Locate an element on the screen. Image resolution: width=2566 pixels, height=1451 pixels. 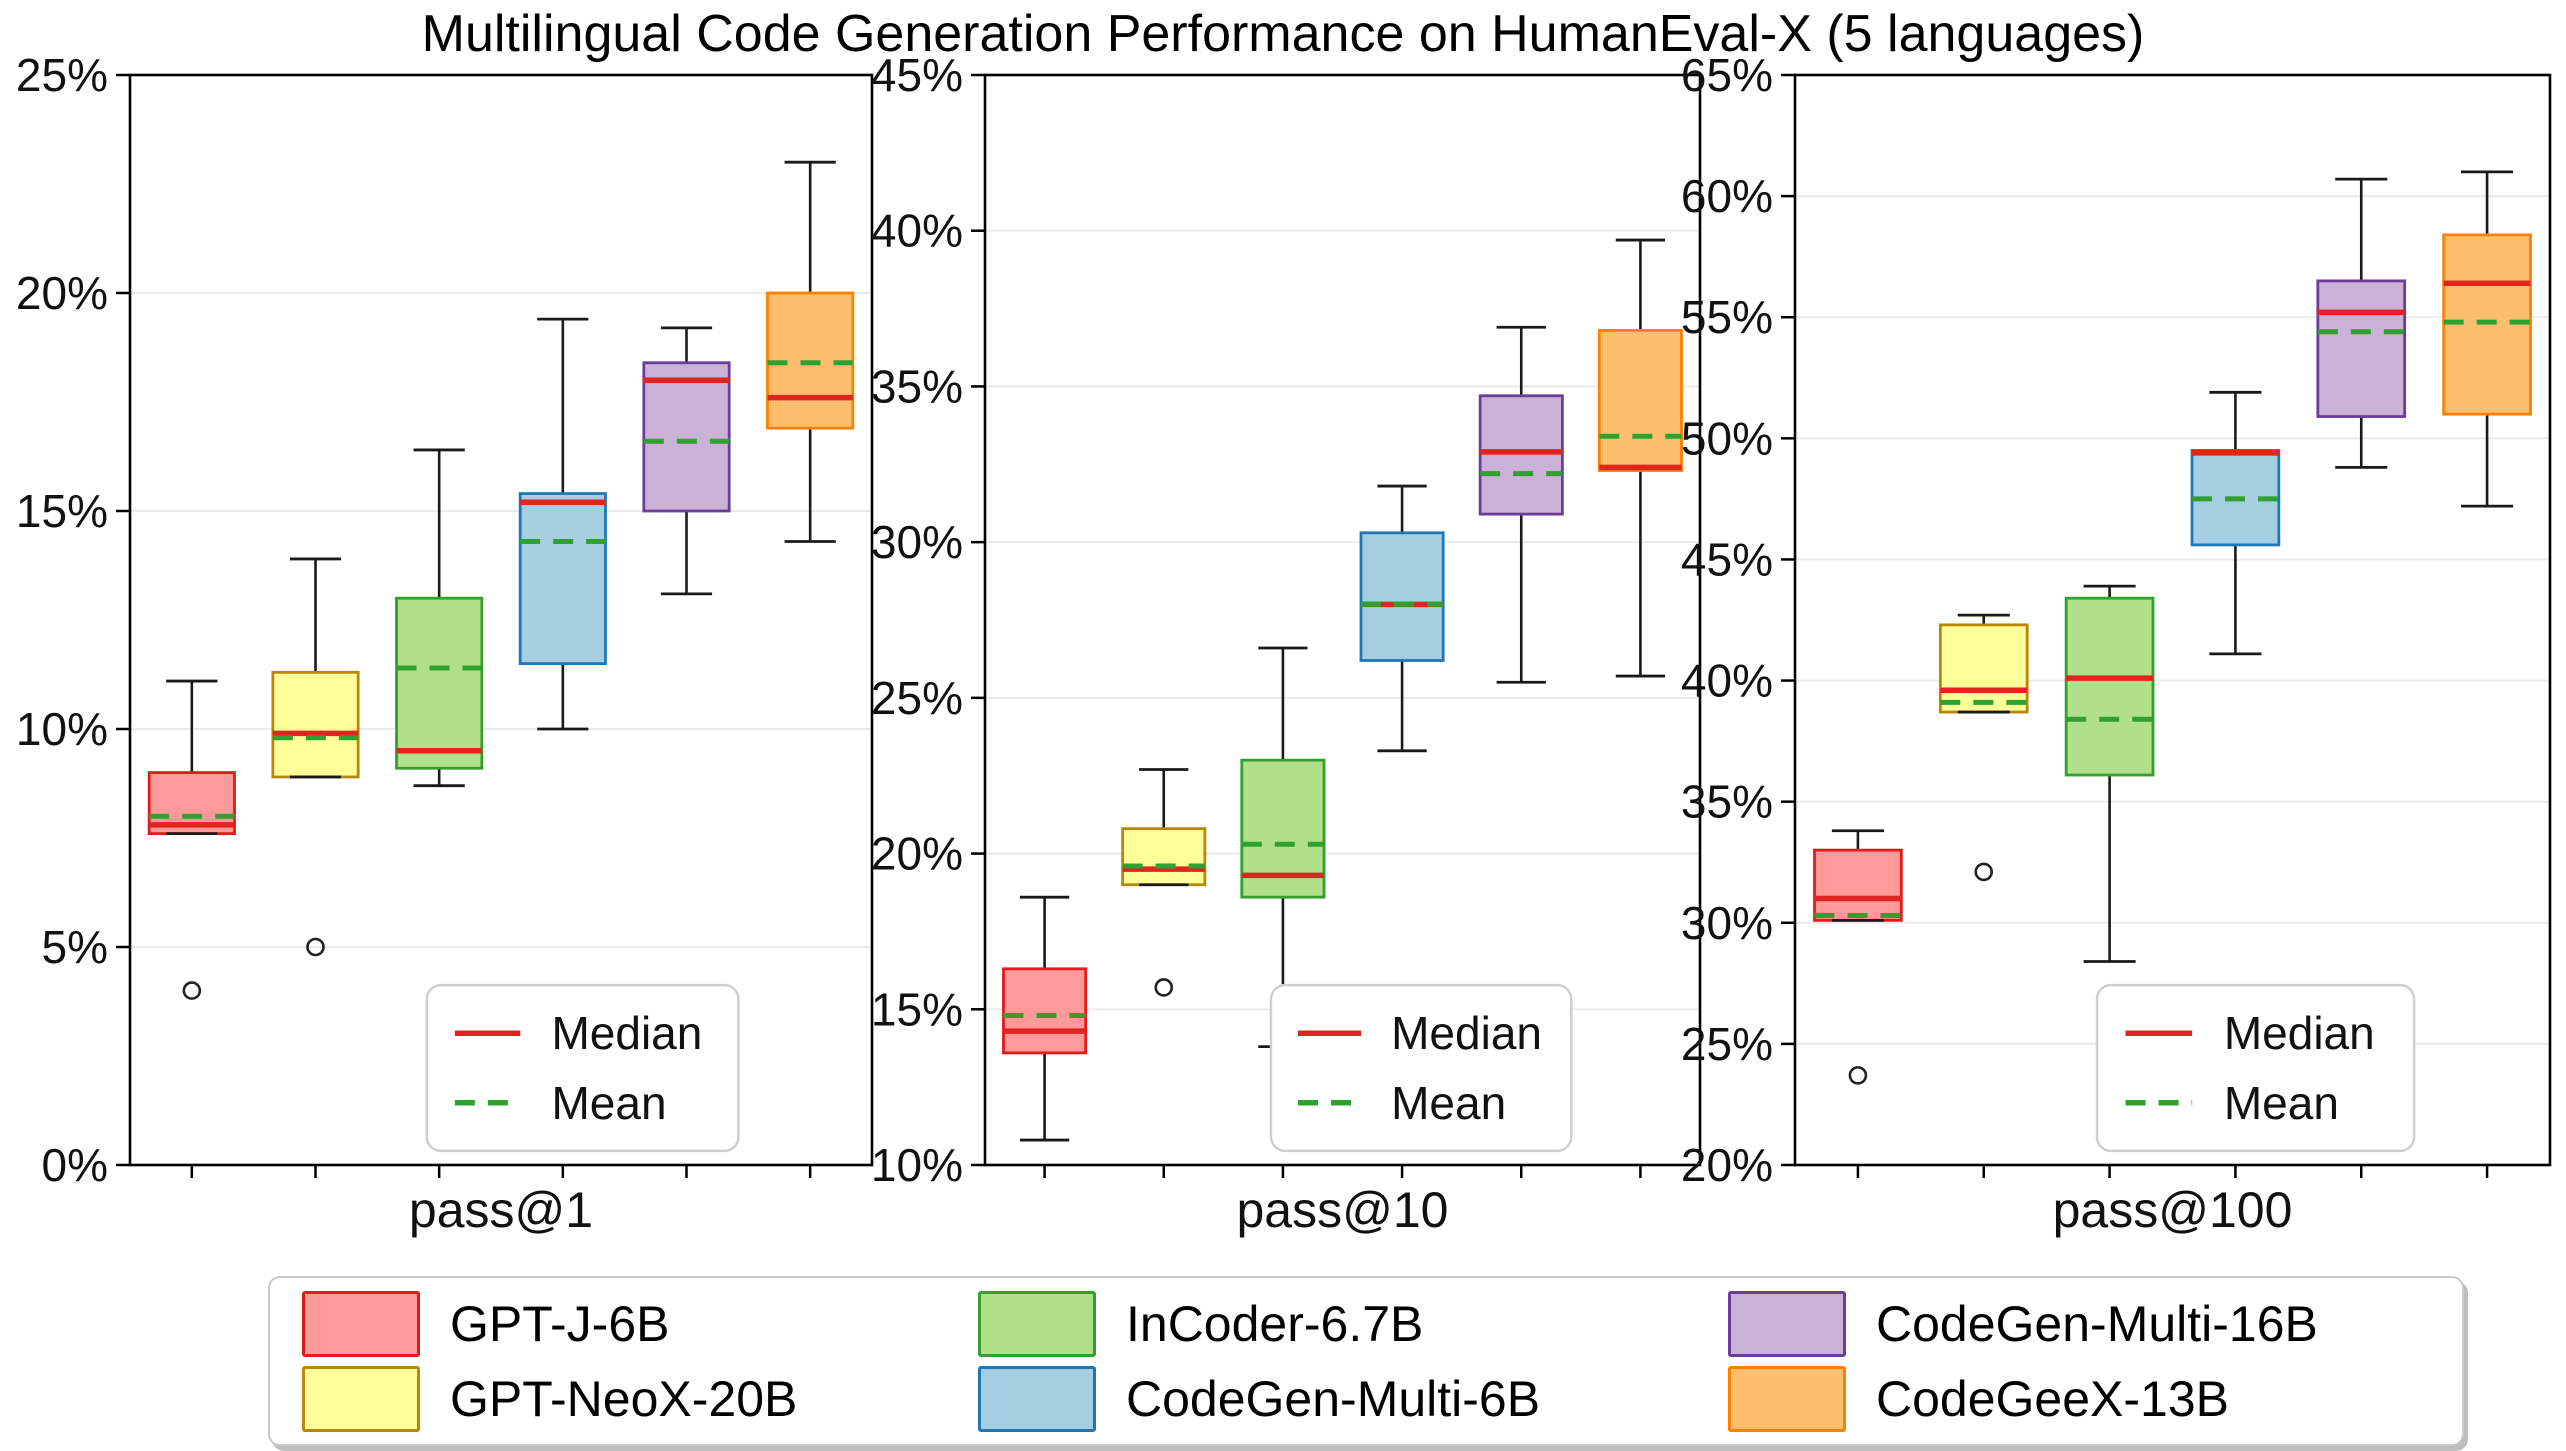
legend-swatch-gpt-neox-20b is located at coordinates (361, 1398).